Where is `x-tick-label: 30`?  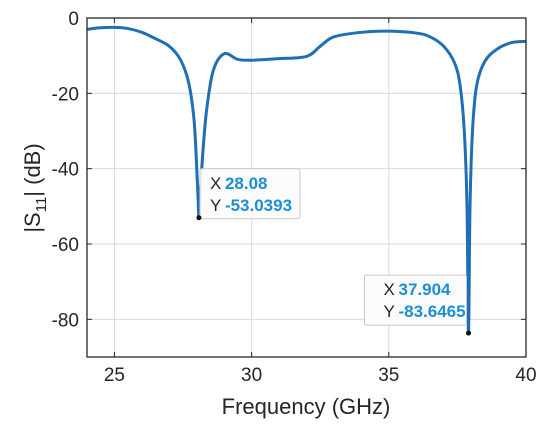
x-tick-label: 30 is located at coordinates (251, 375).